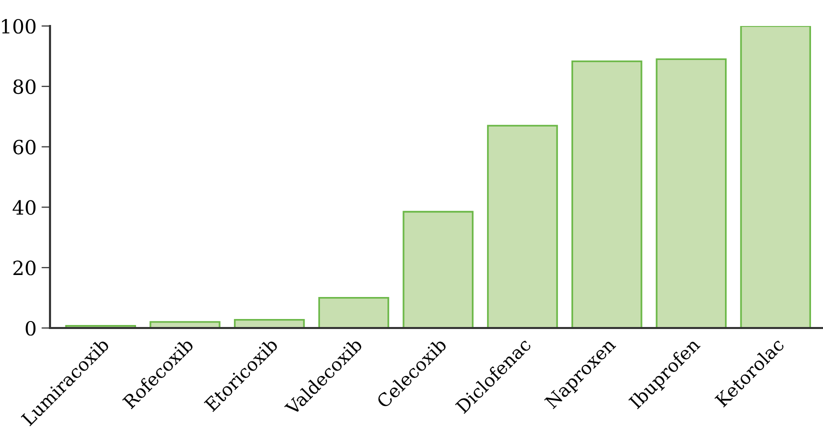  What do you see at coordinates (24, 147) in the screenshot?
I see `y-tick-label: 60` at bounding box center [24, 147].